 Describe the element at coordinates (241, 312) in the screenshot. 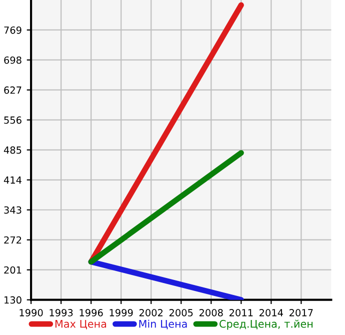

I see `x-tick-label: 2011` at that location.